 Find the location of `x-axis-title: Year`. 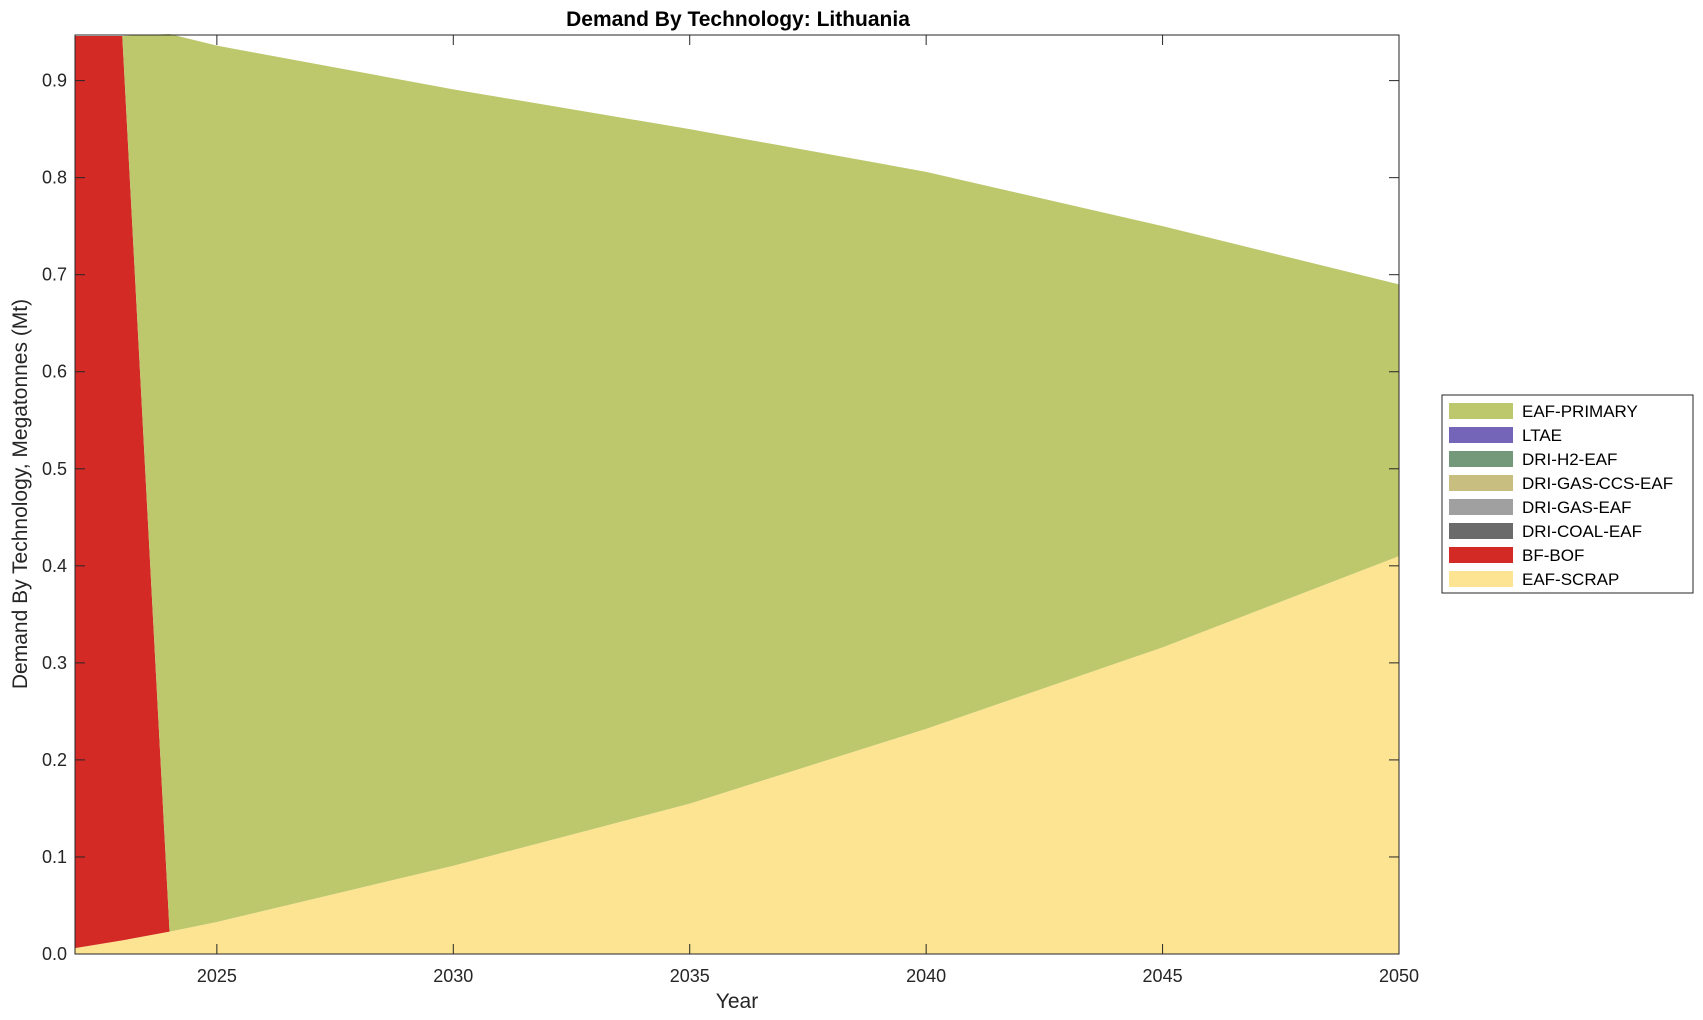

x-axis-title: Year is located at coordinates (737, 1001).